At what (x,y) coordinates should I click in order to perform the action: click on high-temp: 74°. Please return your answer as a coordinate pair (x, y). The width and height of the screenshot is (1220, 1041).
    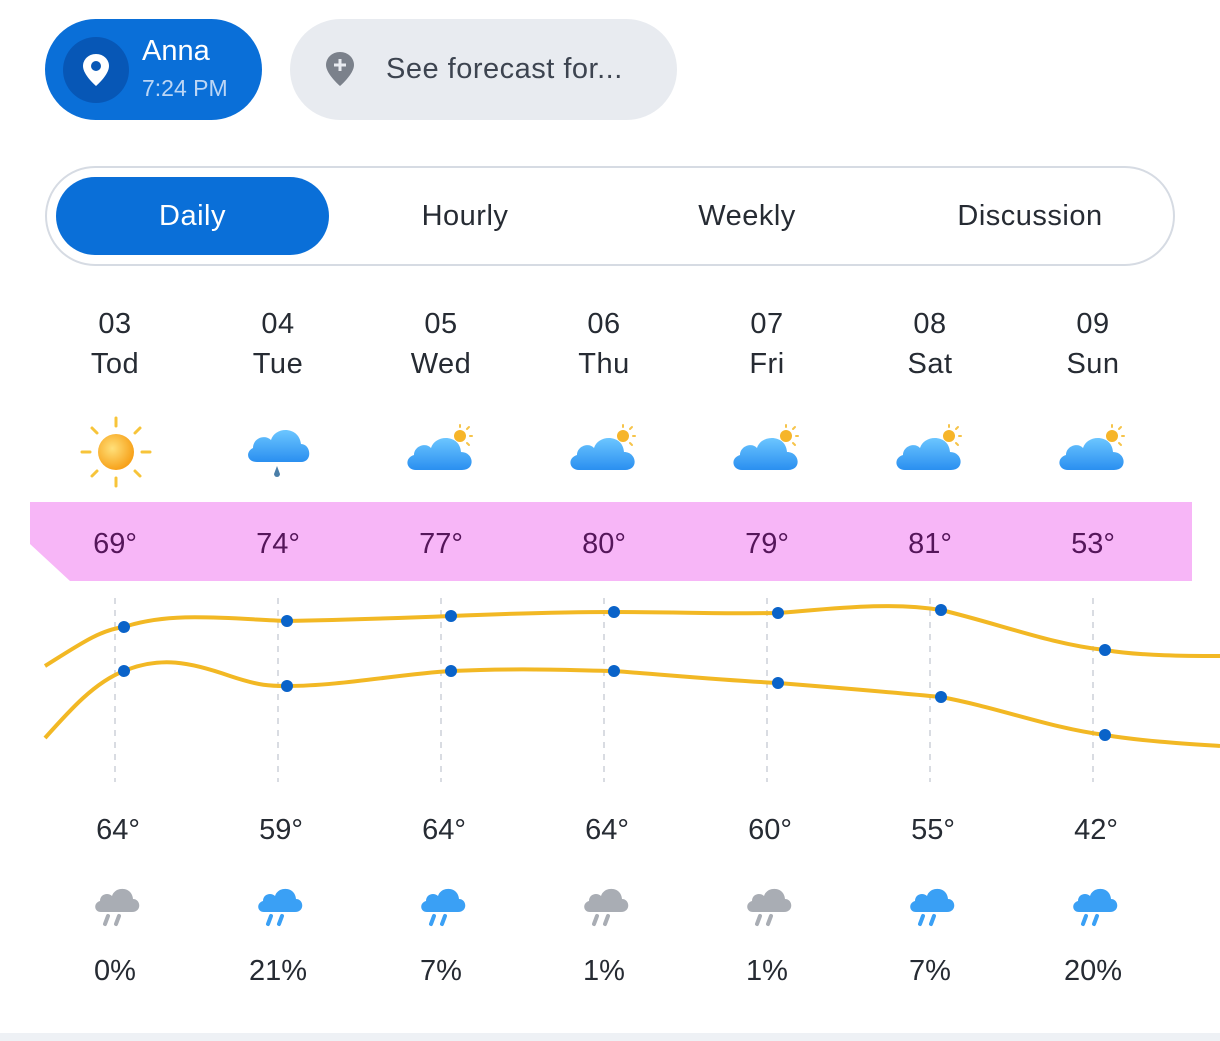
    Looking at the image, I should click on (278, 544).